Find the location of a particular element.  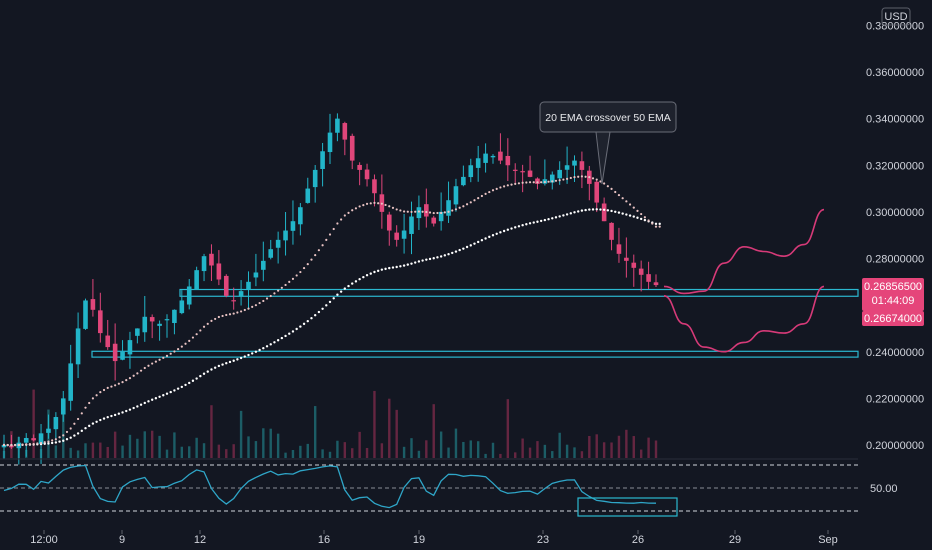

support-zones is located at coordinates (475, 323).